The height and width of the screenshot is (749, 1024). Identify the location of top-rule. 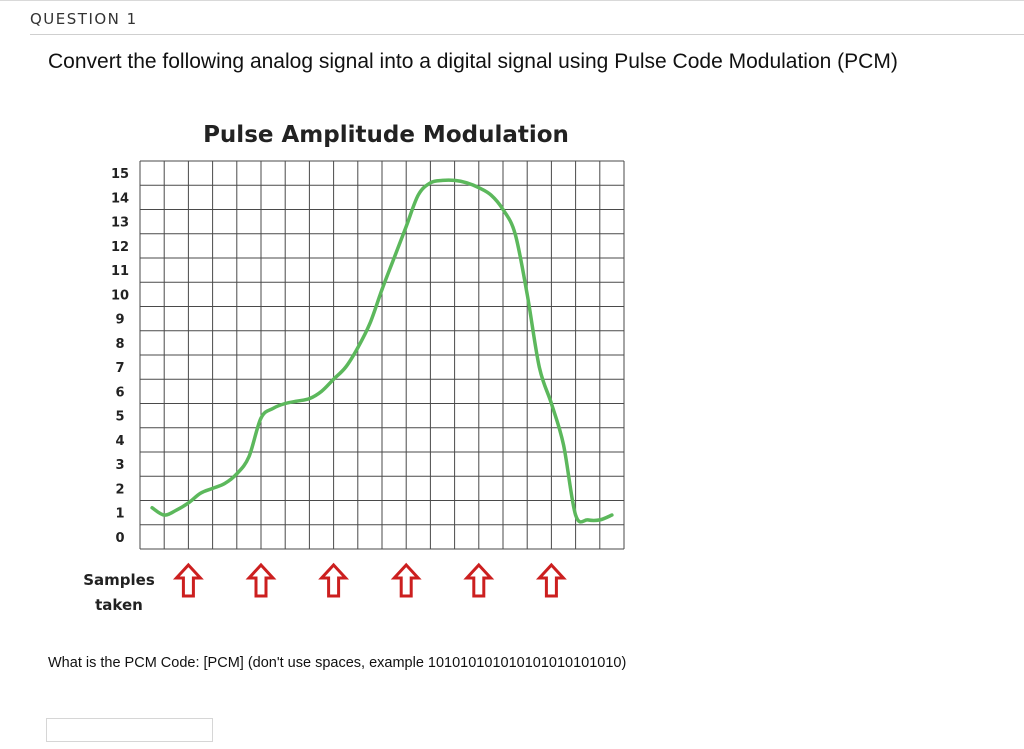
(512, 0).